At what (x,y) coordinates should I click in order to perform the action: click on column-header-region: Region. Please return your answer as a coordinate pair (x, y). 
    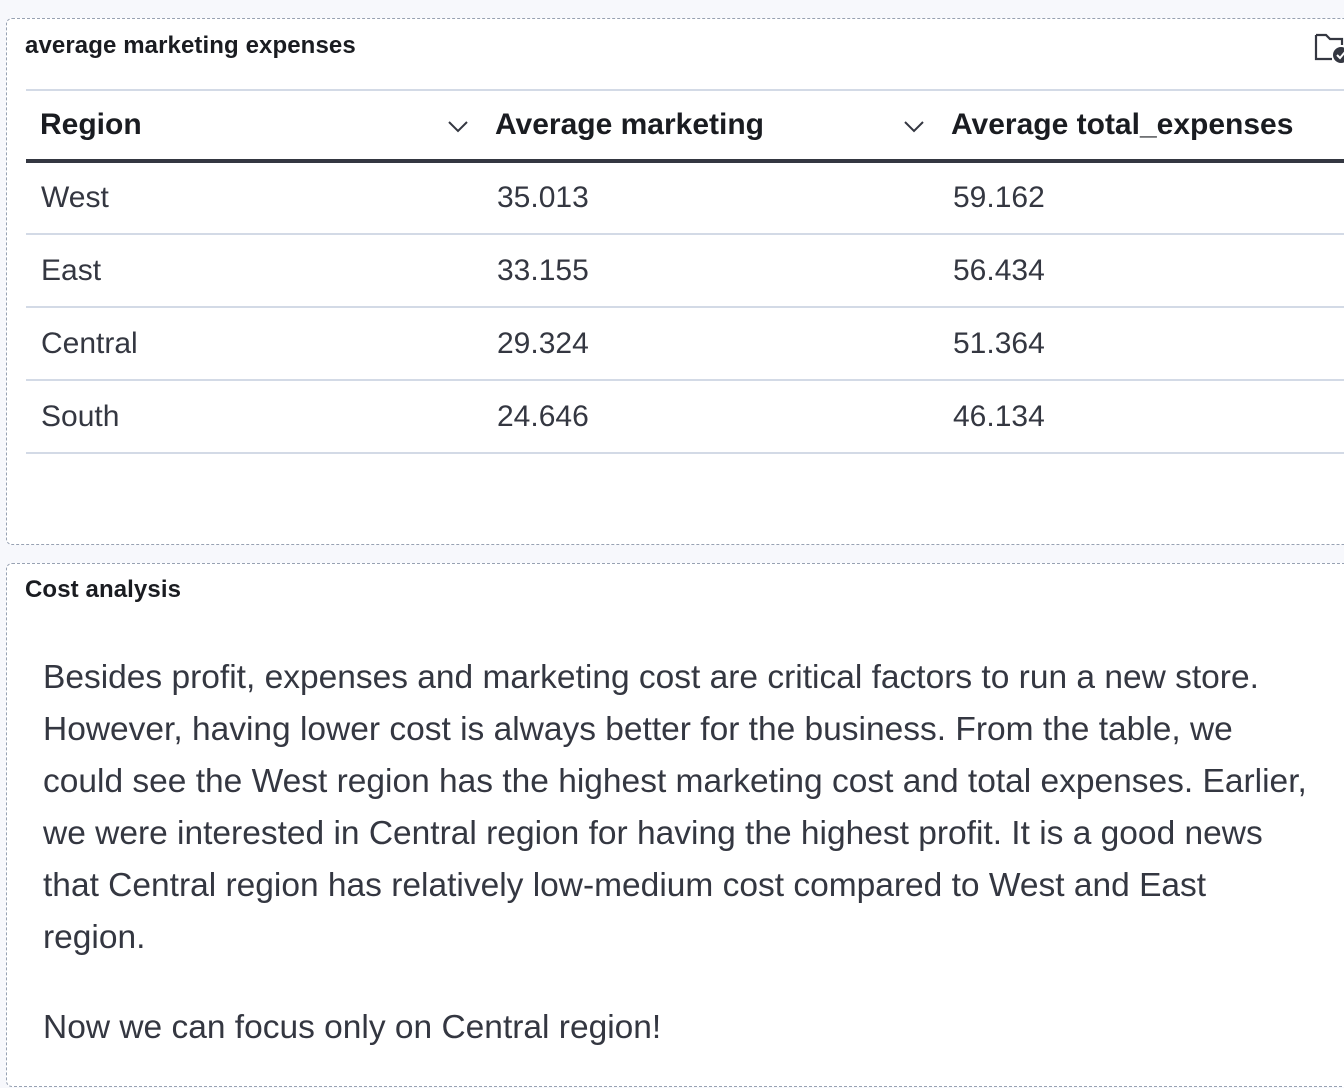
    Looking at the image, I should click on (253, 126).